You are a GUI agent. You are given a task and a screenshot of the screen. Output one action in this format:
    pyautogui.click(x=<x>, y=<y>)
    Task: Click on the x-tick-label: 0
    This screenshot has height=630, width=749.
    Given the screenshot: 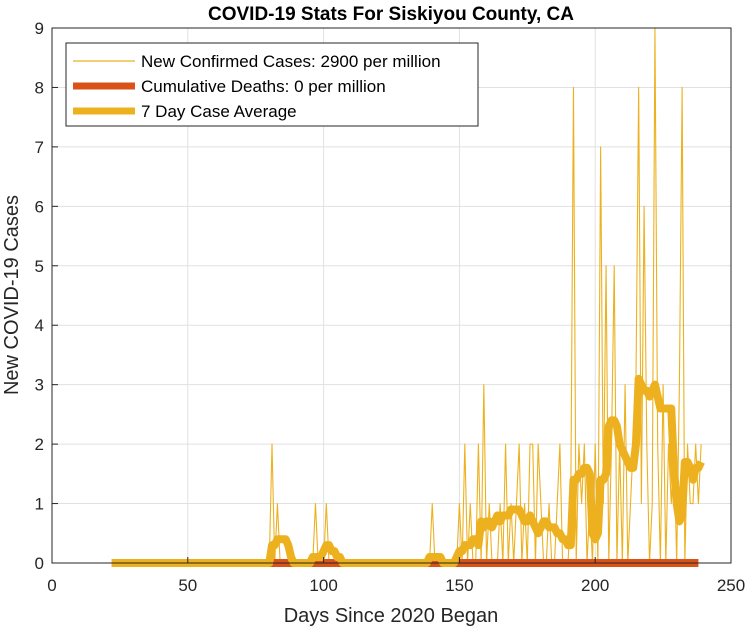 What is the action you would take?
    pyautogui.click(x=51, y=585)
    